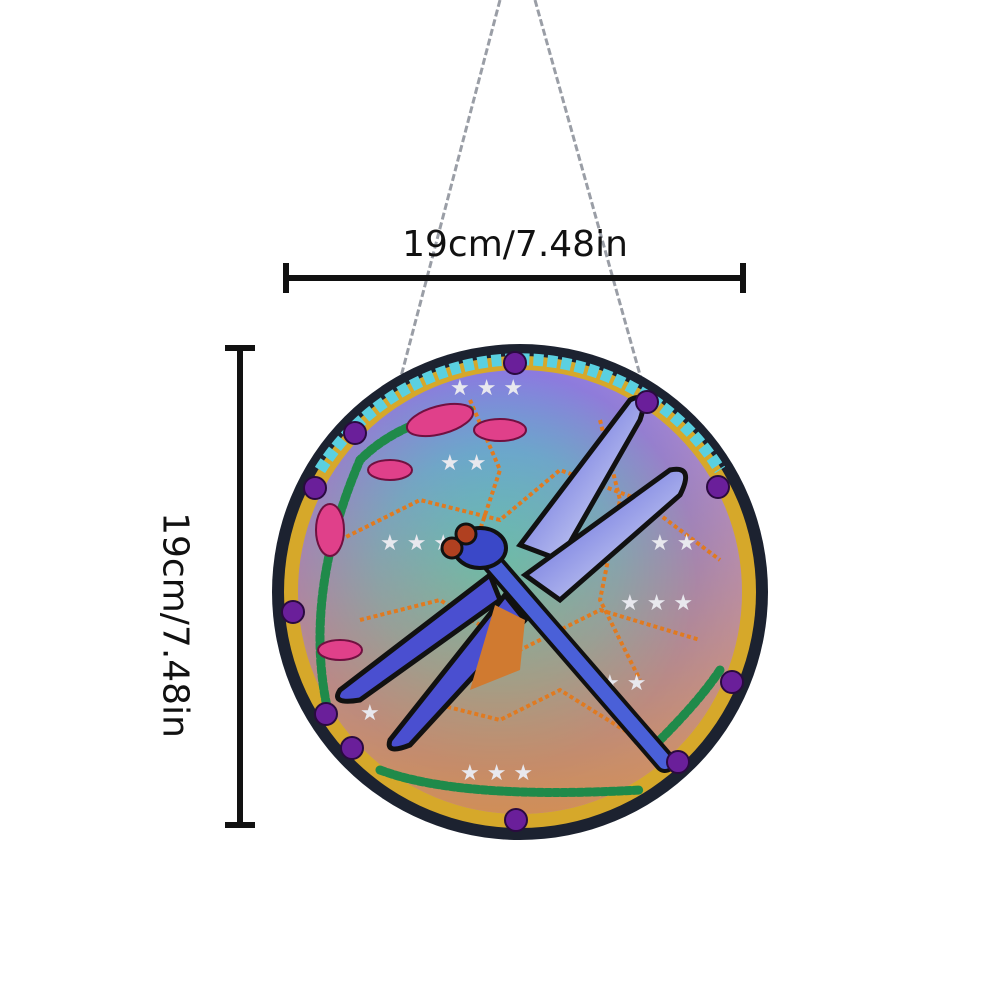 This screenshot has height=1001, width=1001. What do you see at coordinates (512, 584) in the screenshot?
I see `dragonfly-icon` at bounding box center [512, 584].